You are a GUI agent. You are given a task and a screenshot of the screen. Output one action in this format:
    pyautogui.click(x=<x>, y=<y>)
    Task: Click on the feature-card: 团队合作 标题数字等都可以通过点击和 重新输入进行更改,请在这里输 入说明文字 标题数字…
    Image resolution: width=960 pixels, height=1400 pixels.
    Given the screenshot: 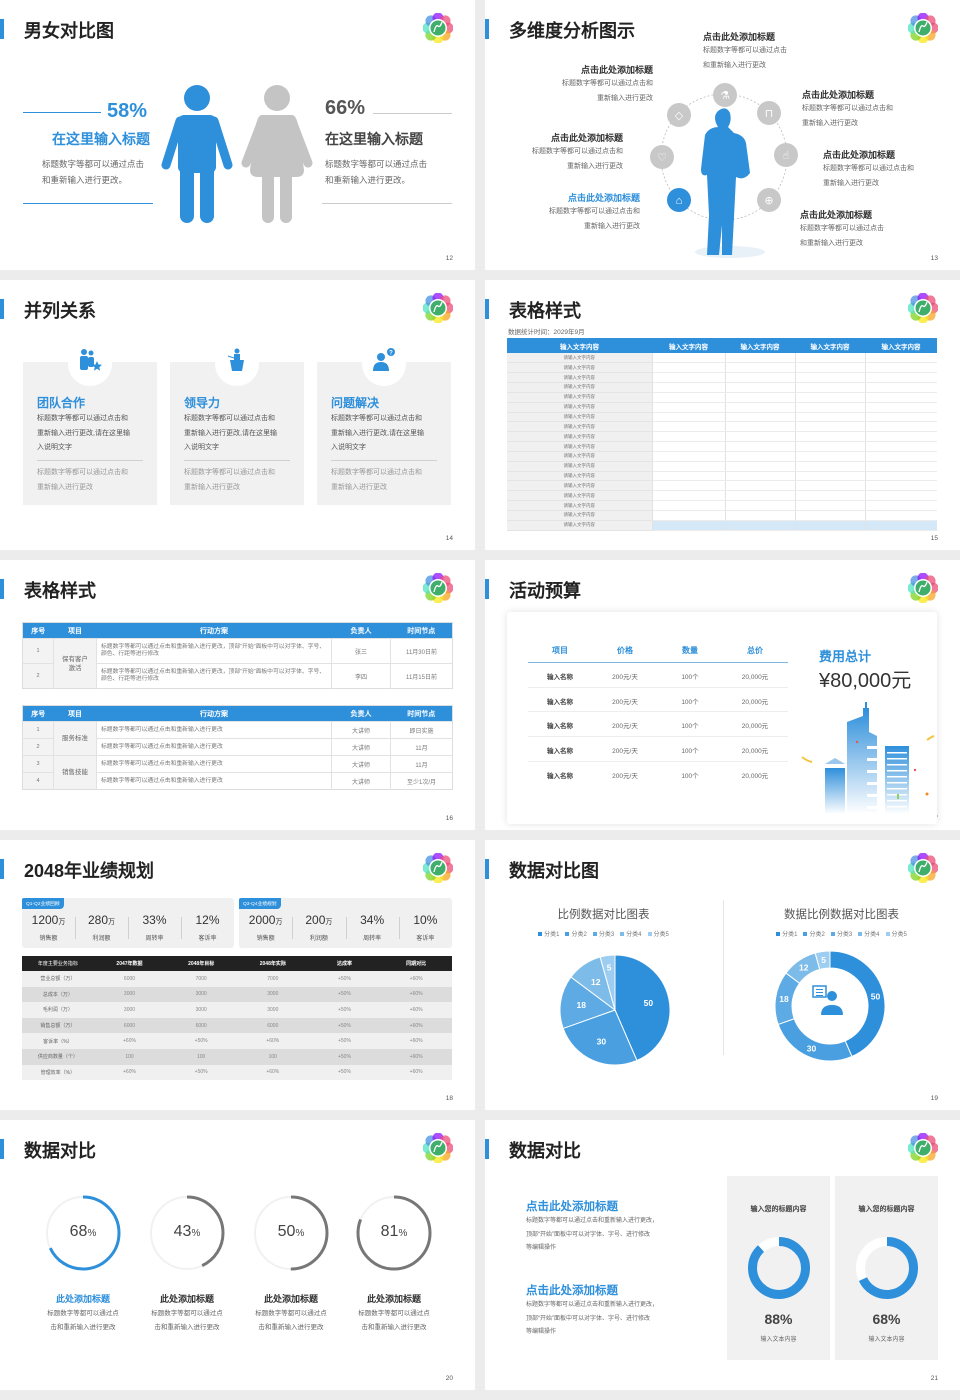 What is the action you would take?
    pyautogui.click(x=90, y=433)
    